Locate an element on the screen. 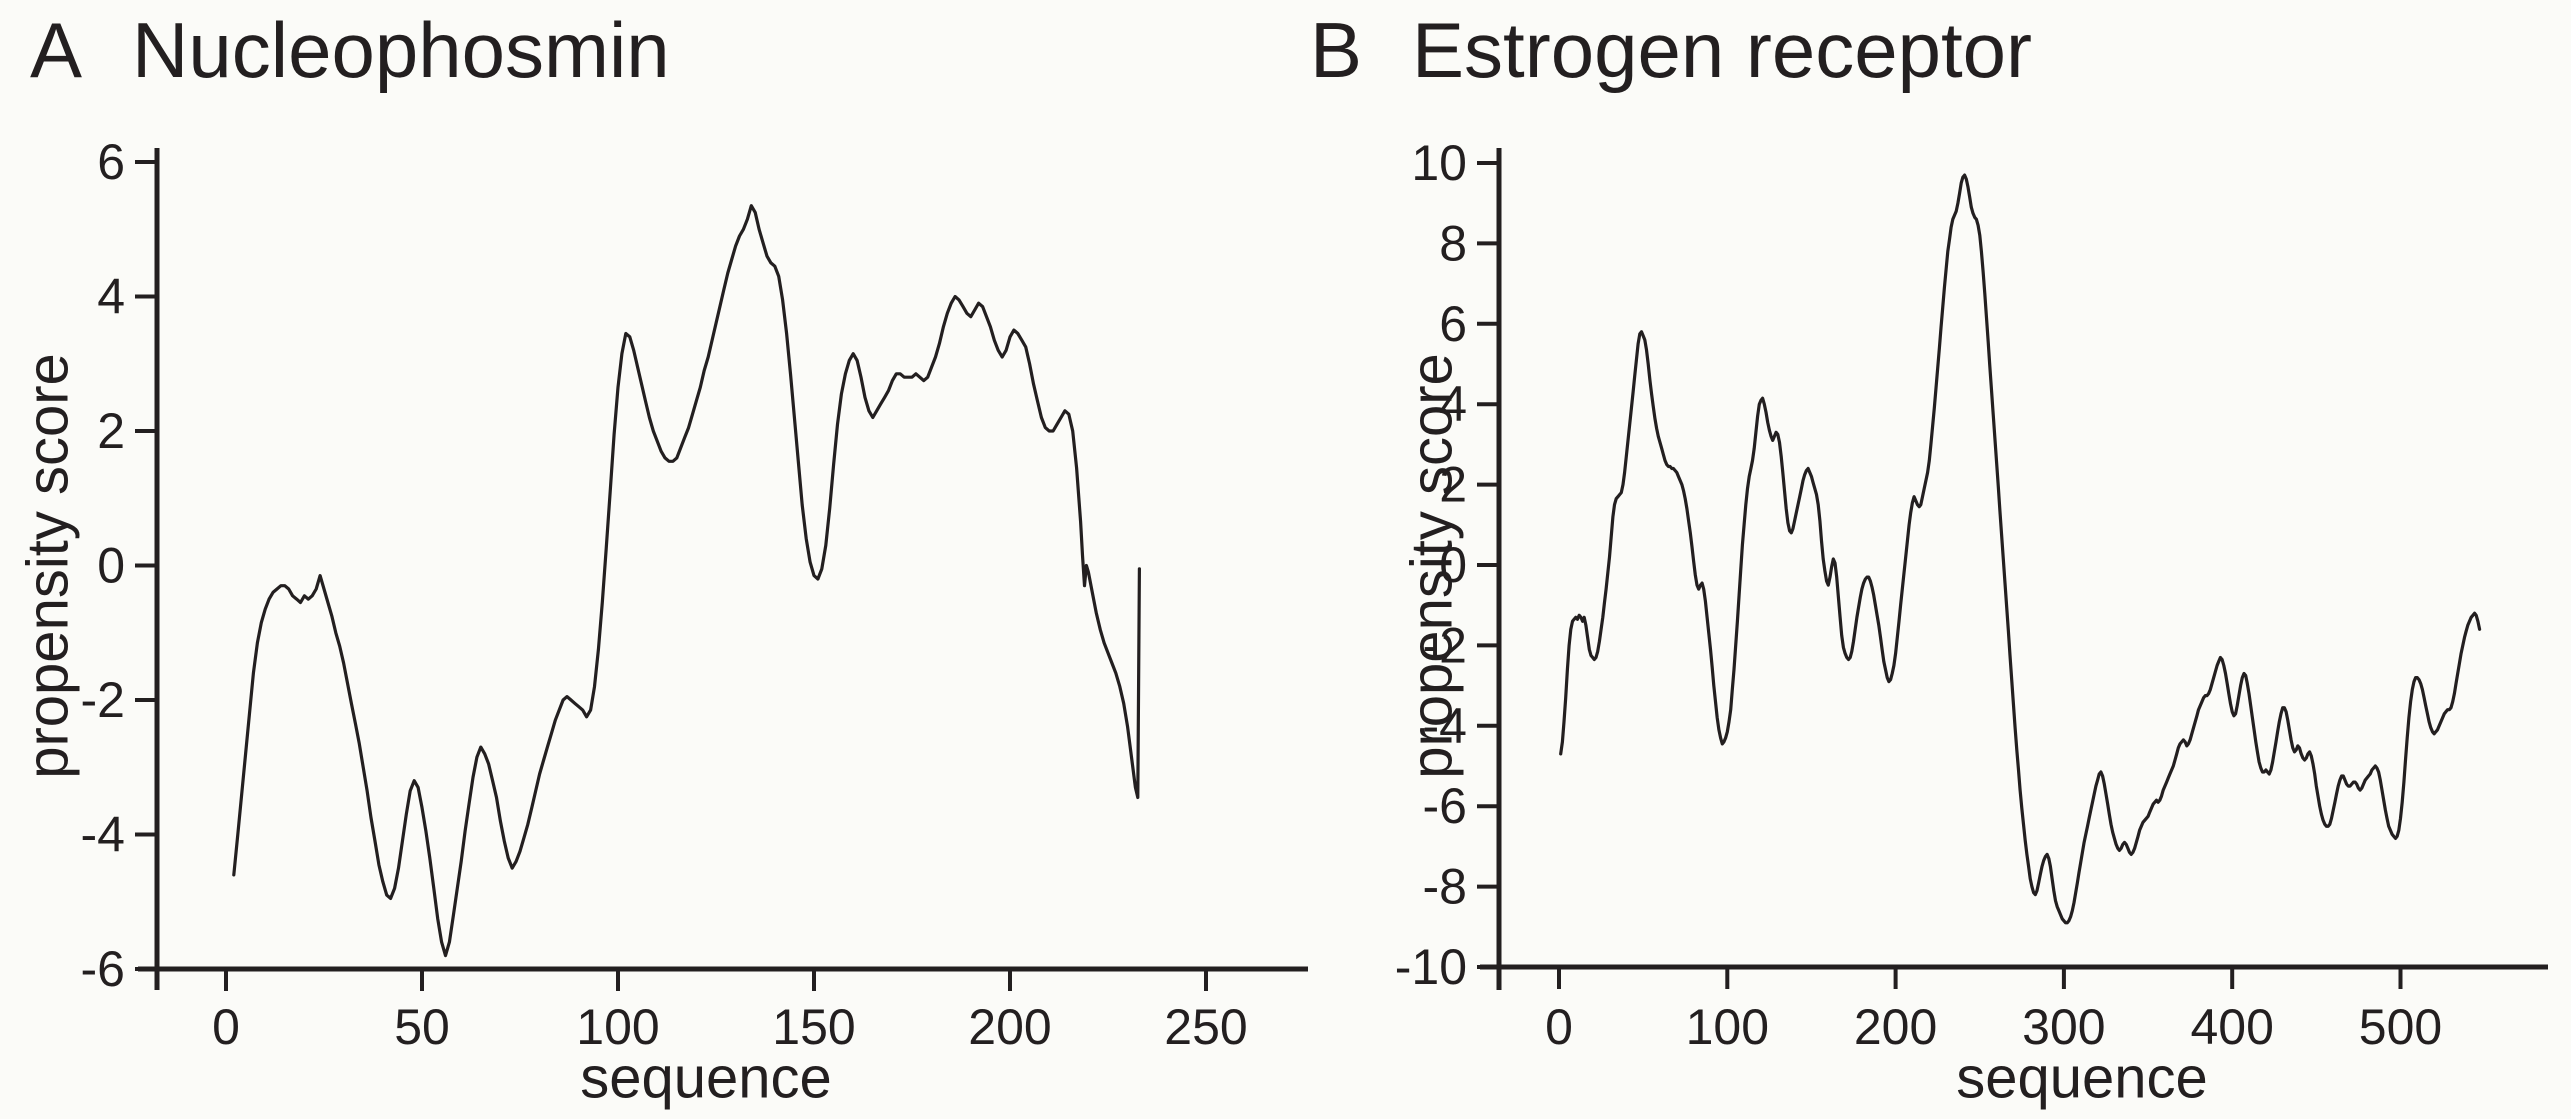  x-tick-label: 50 is located at coordinates (422, 1027).